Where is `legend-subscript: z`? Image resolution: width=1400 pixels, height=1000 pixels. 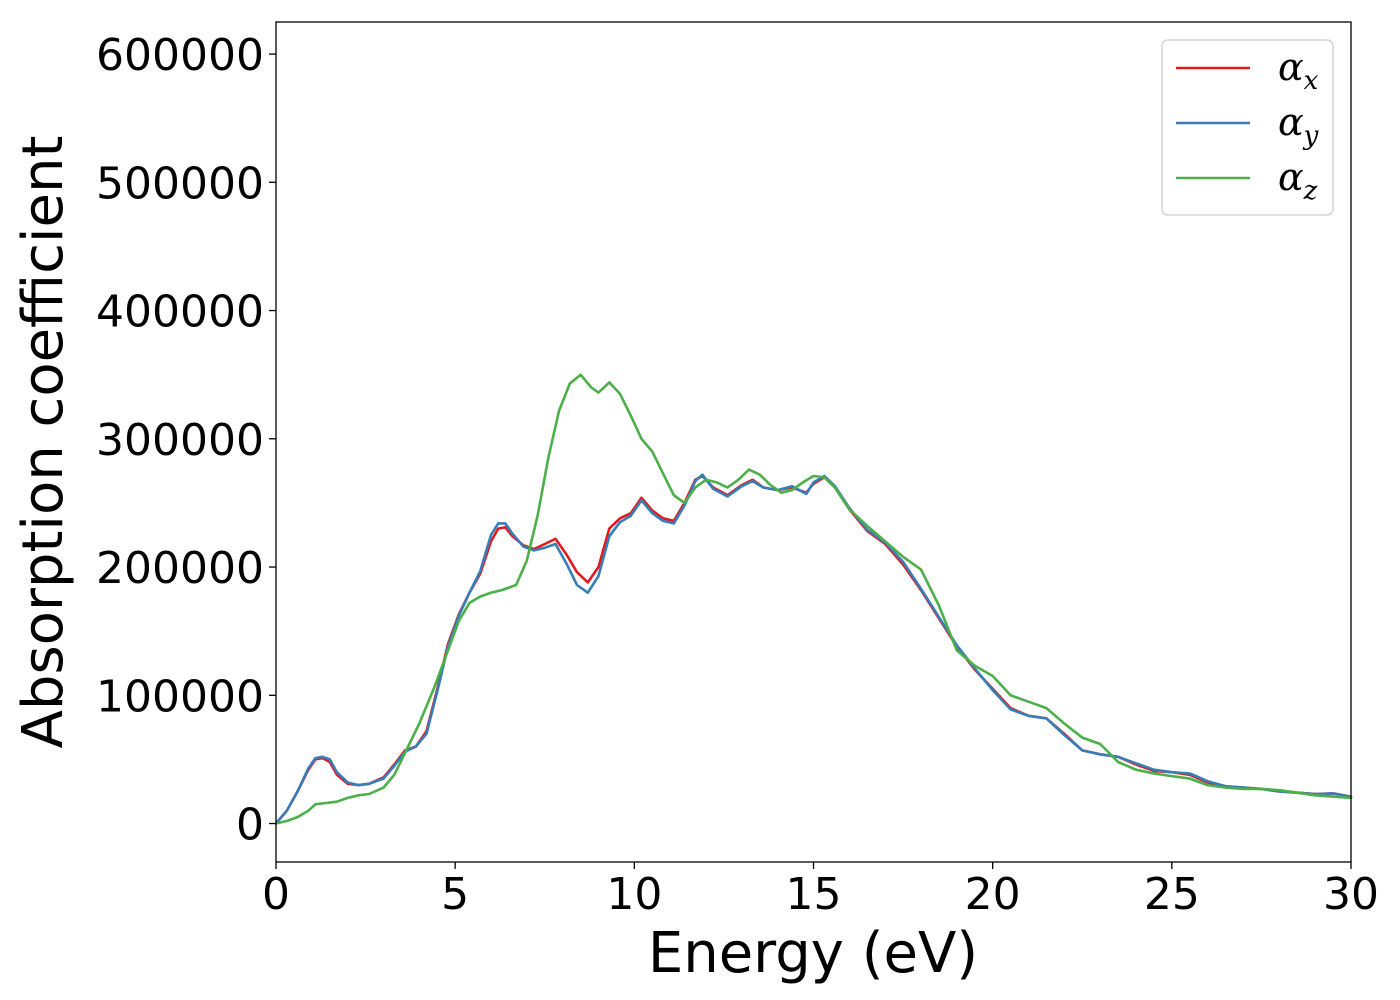
legend-subscript: z is located at coordinates (1310, 191).